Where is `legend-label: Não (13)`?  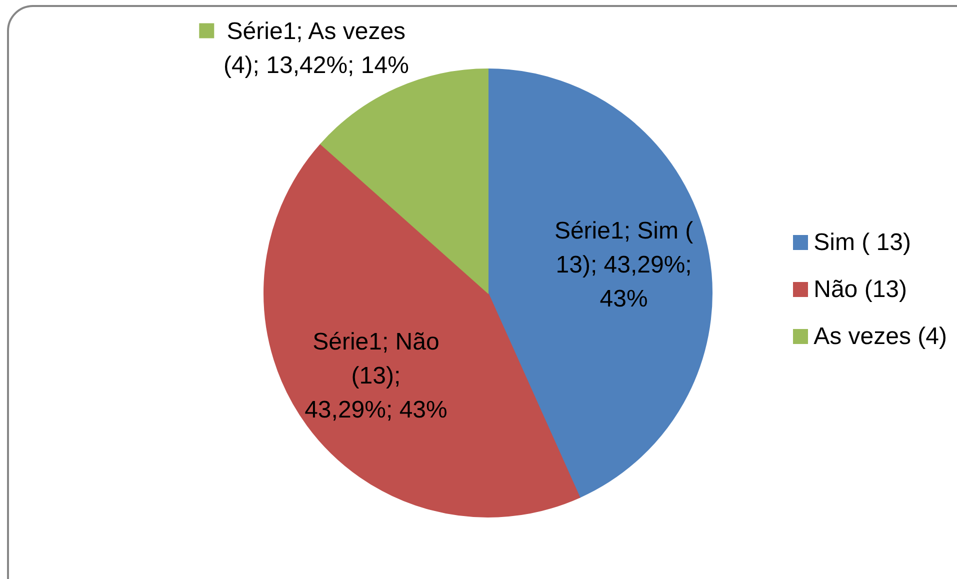 legend-label: Não (13) is located at coordinates (860, 290).